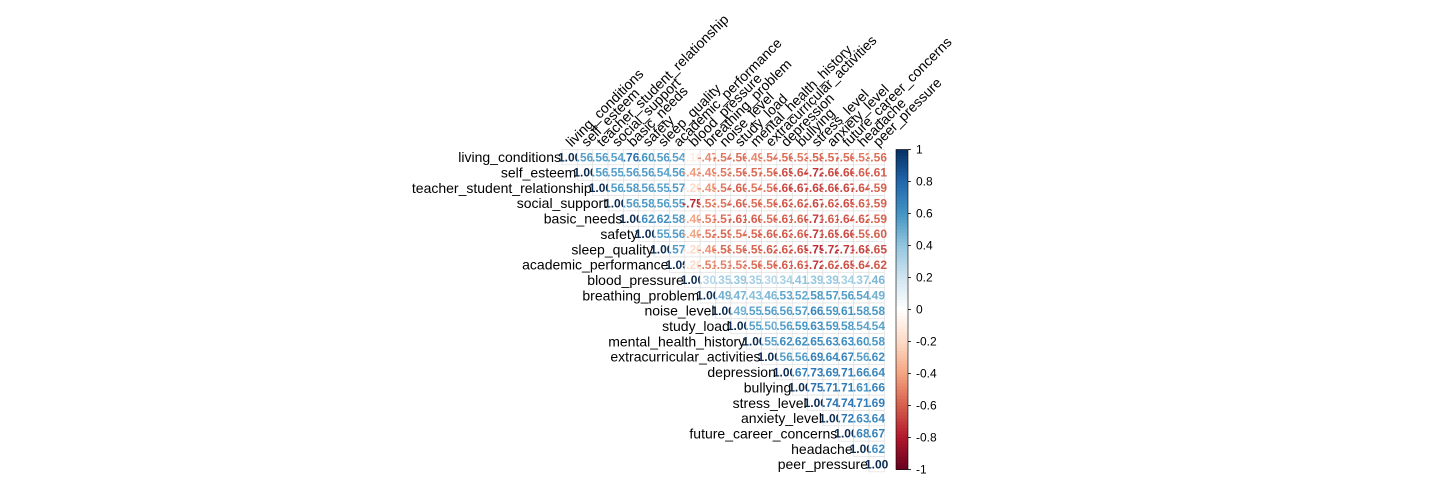 Image resolution: width=1440 pixels, height=480 pixels. What do you see at coordinates (784, 203) in the screenshot?
I see `cell-value-label: -.63` at bounding box center [784, 203].